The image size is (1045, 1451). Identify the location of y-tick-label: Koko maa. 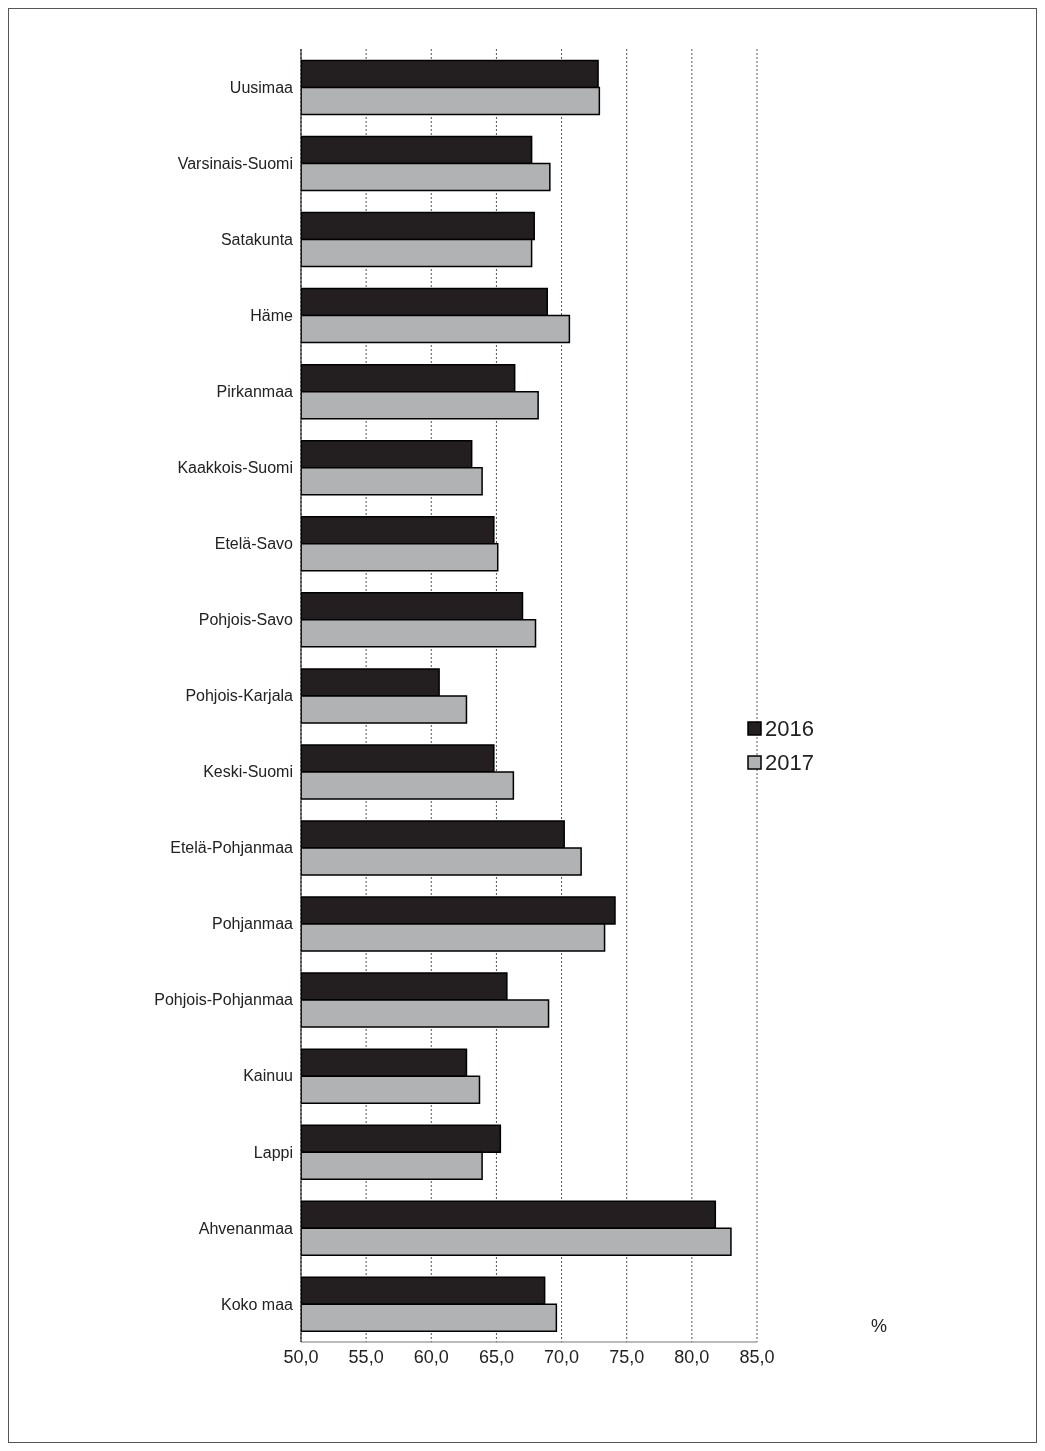
(257, 1304).